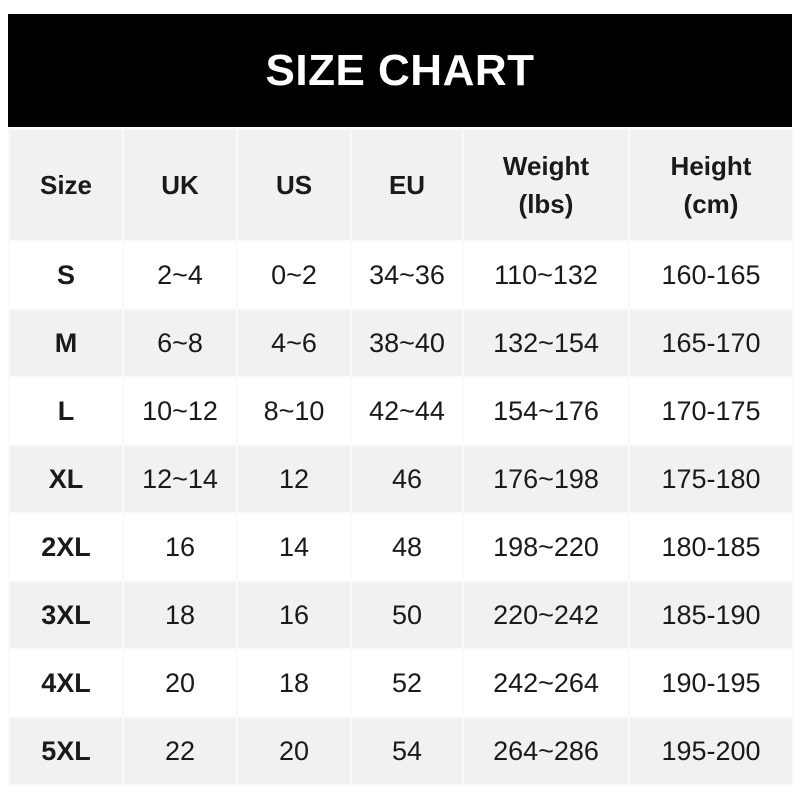  I want to click on table-row: XL 12~14 12 46 176~198 175-180, so click(401, 479).